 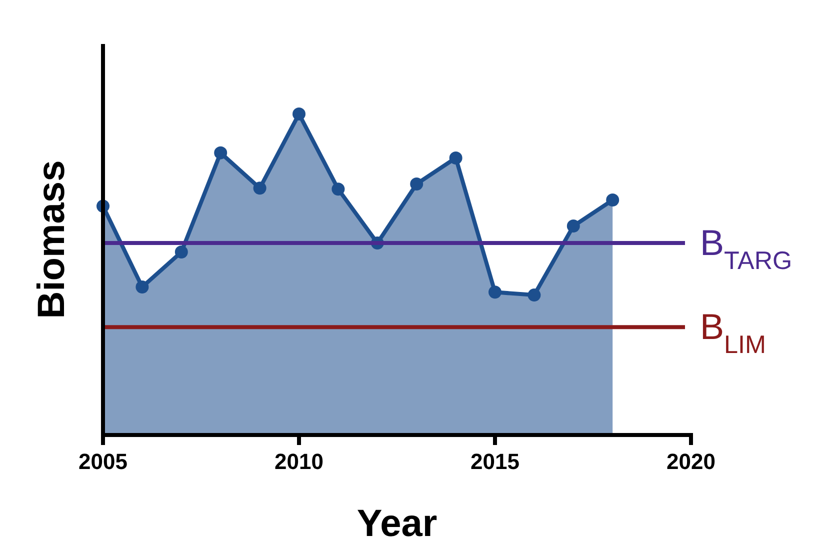 I want to click on ref-line-label: B$_{TARG}$, so click(x=746, y=249).